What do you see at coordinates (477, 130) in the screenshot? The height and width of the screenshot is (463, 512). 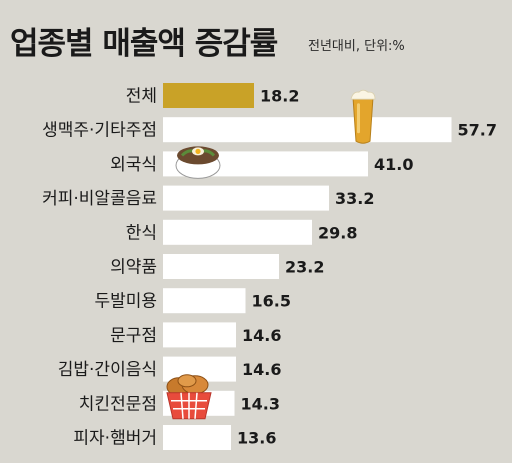 I see `value-label: 57.7` at bounding box center [477, 130].